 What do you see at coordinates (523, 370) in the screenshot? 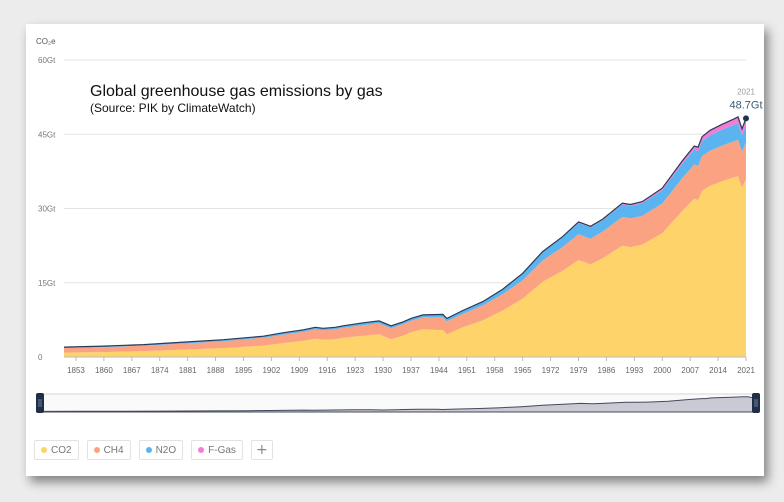
I see `x-tick-label: 1965` at bounding box center [523, 370].